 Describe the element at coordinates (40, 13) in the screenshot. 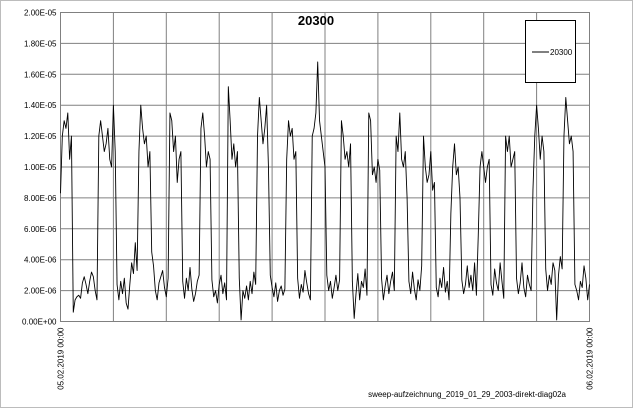

I see `y-tick-label: 2.00E-05` at that location.